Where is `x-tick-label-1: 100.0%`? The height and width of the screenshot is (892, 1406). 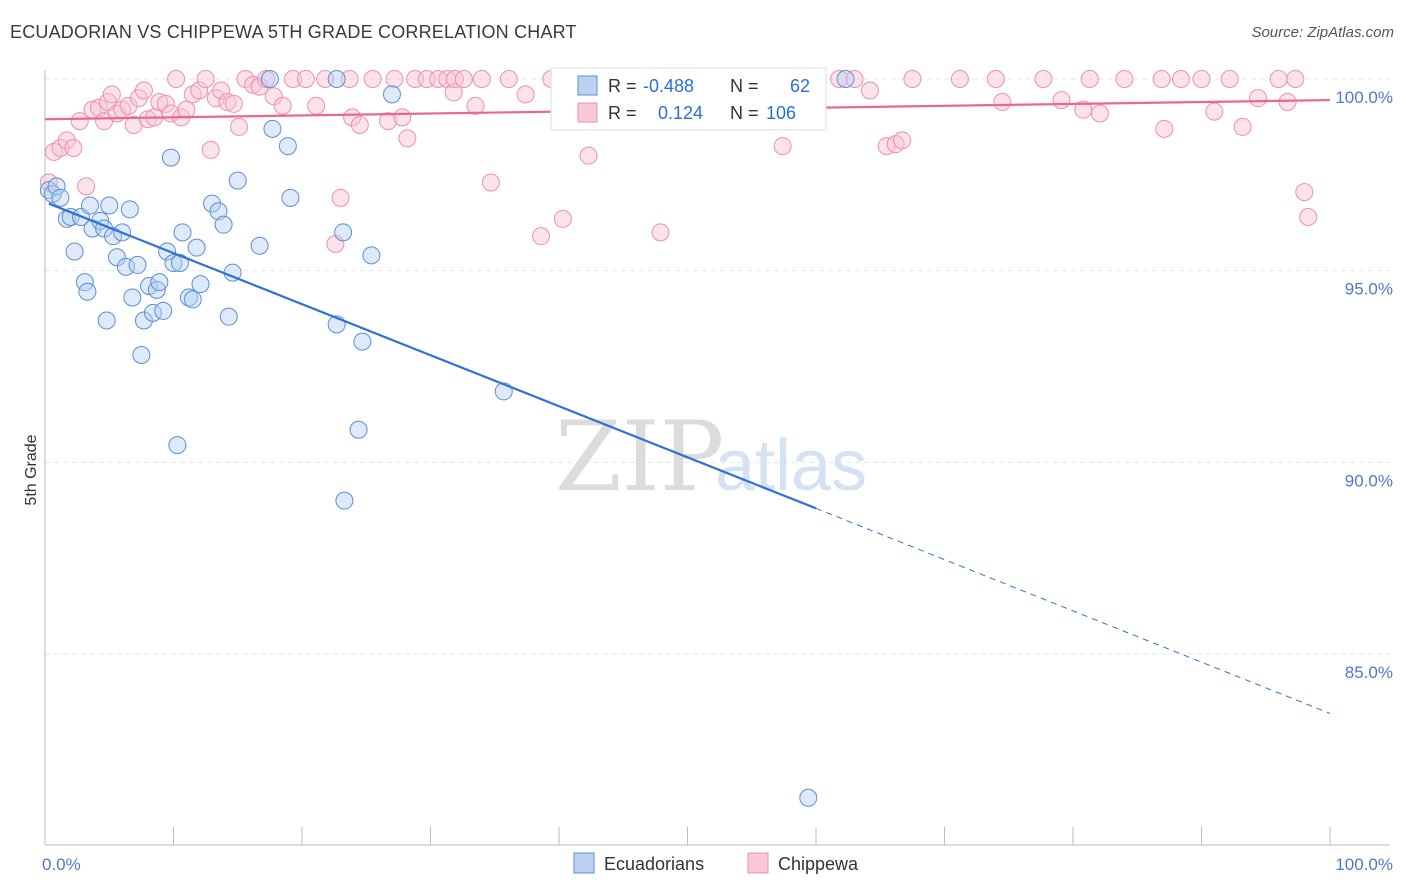
x-tick-label-1: 100.0% is located at coordinates (1364, 864).